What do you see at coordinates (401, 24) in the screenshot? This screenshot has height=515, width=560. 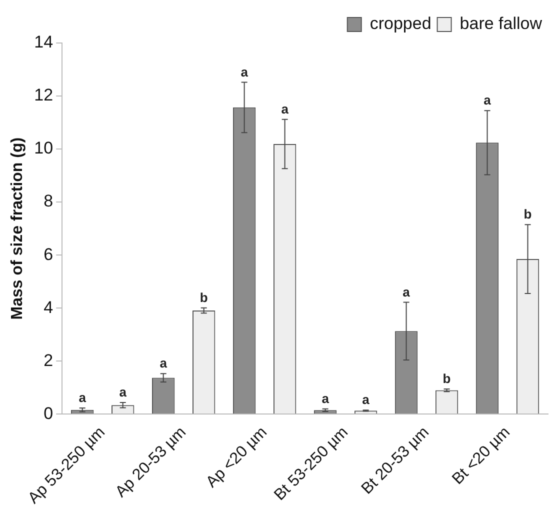 I see `legend-label: cropped` at bounding box center [401, 24].